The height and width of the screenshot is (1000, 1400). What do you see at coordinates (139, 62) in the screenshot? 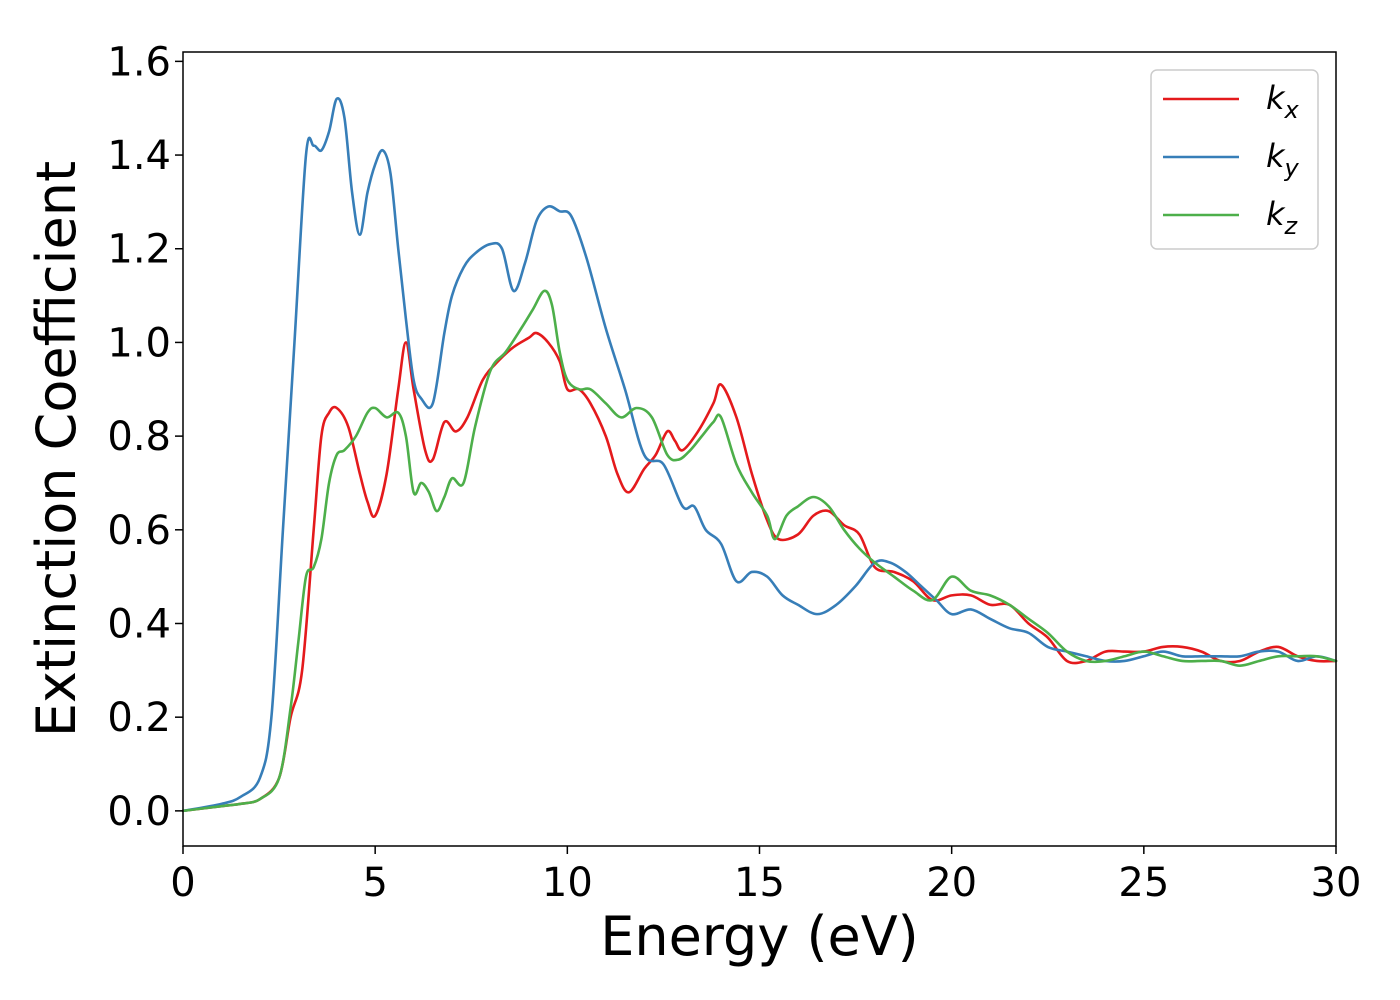
I see `y-tick-label: 1.6` at bounding box center [139, 62].